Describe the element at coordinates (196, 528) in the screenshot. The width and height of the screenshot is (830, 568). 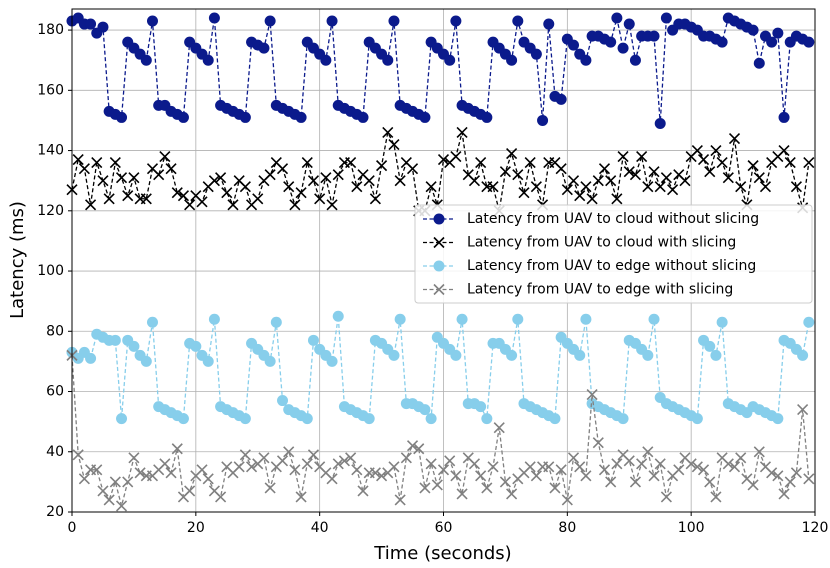
I see `x-tick-label: 20` at that location.